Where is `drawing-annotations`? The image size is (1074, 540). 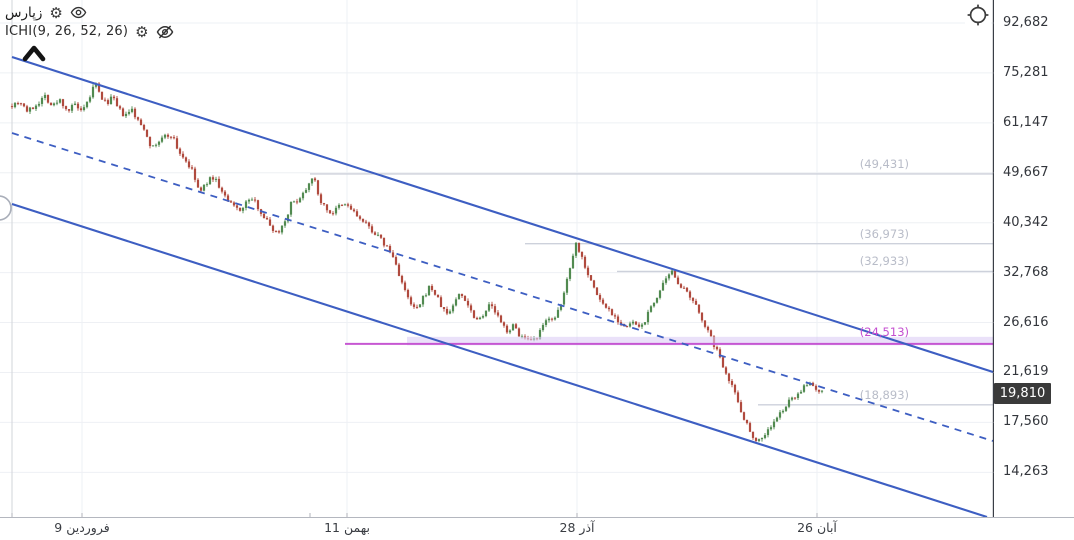
drawing-annotations is located at coordinates (23, 133).